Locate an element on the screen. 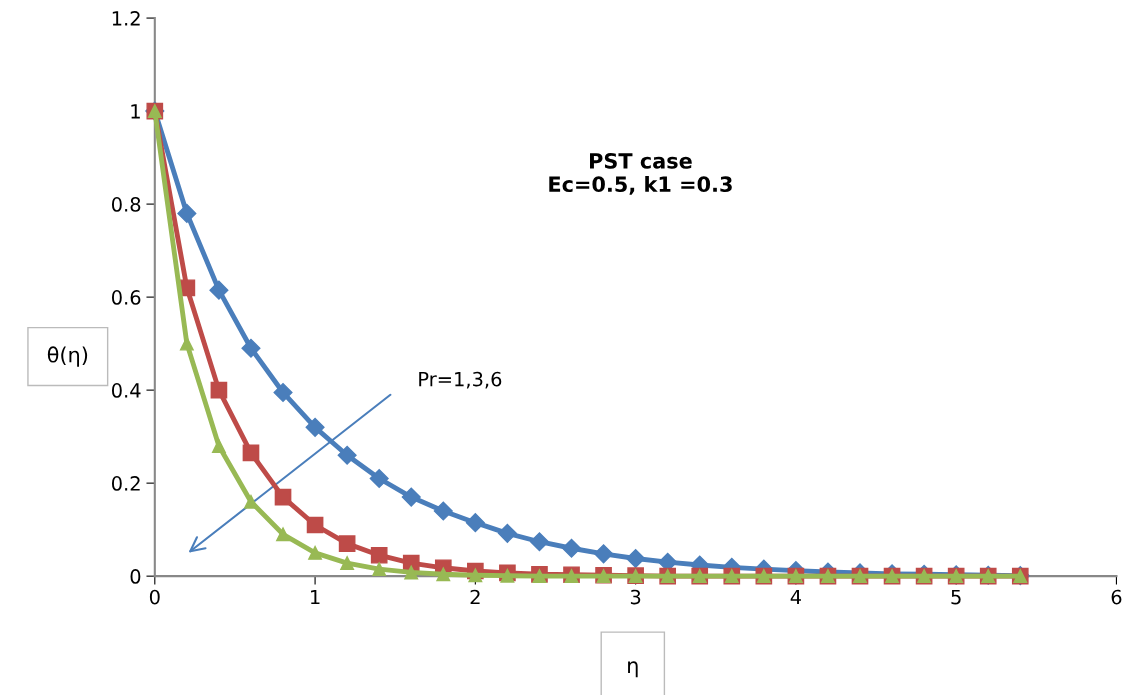  annotation: PST case Ec=0.5, k1 =0.3 is located at coordinates (640, 173).